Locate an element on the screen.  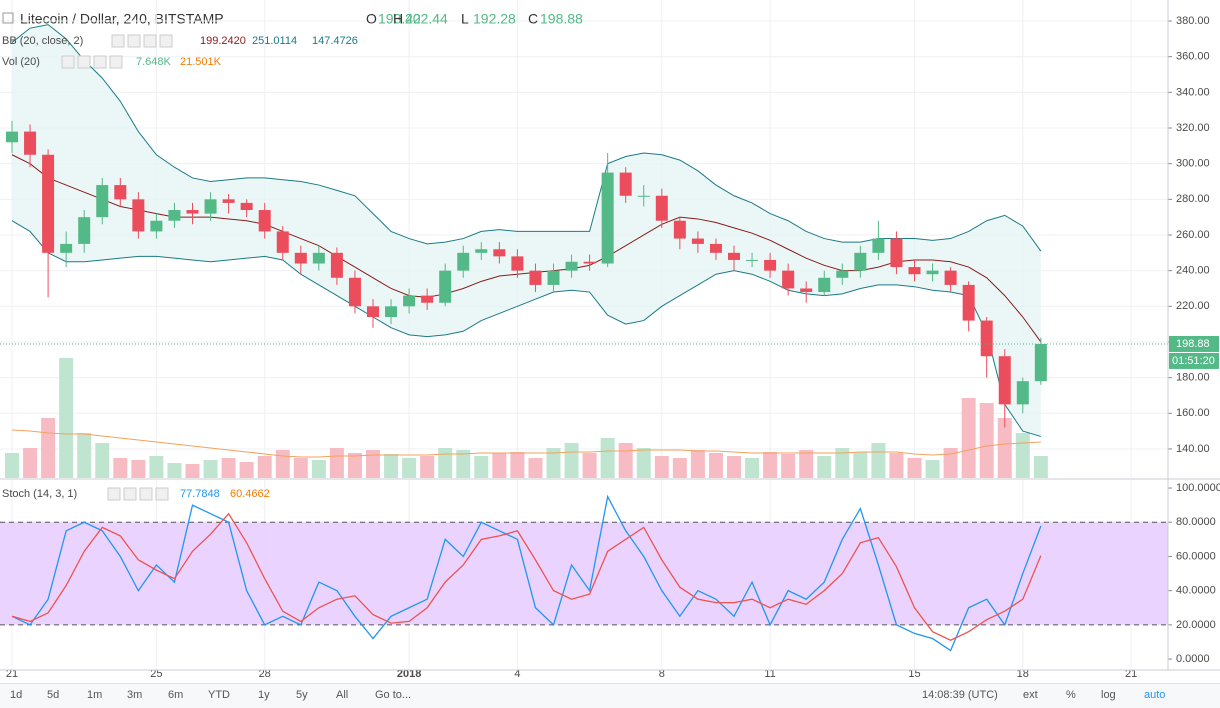
y-tick-label: 40.0000 is located at coordinates (1196, 591).